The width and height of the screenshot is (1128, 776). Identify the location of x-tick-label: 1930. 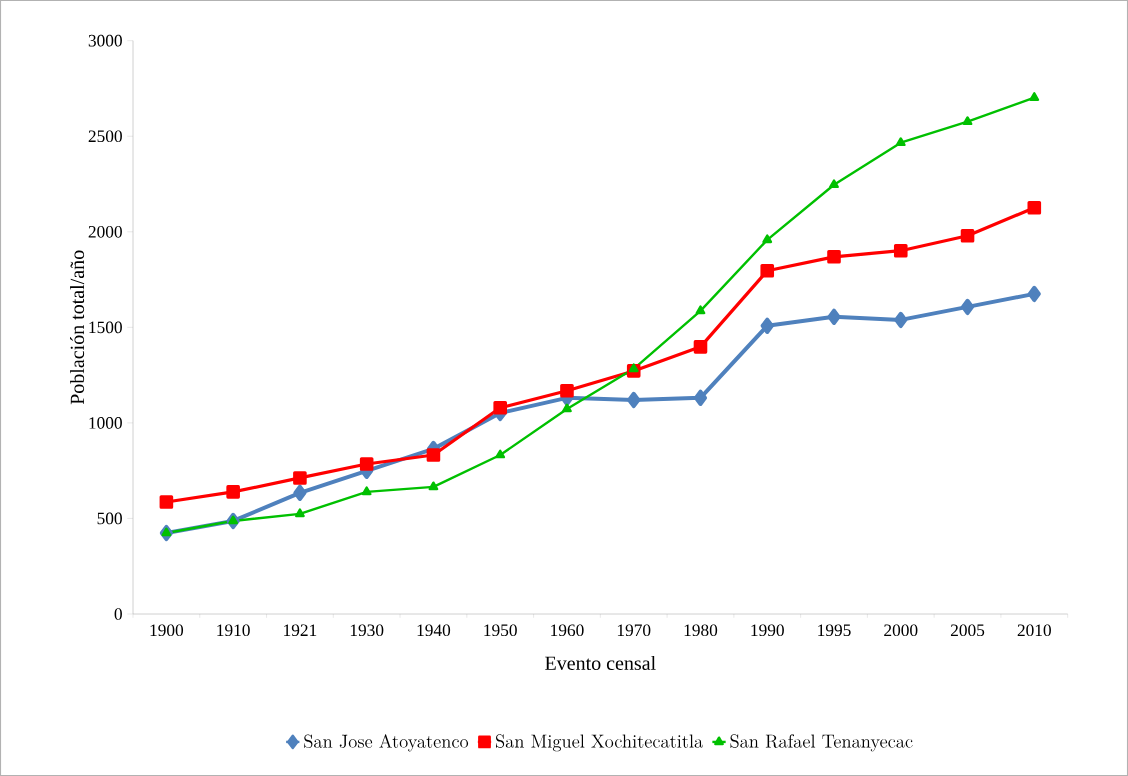
(367, 630).